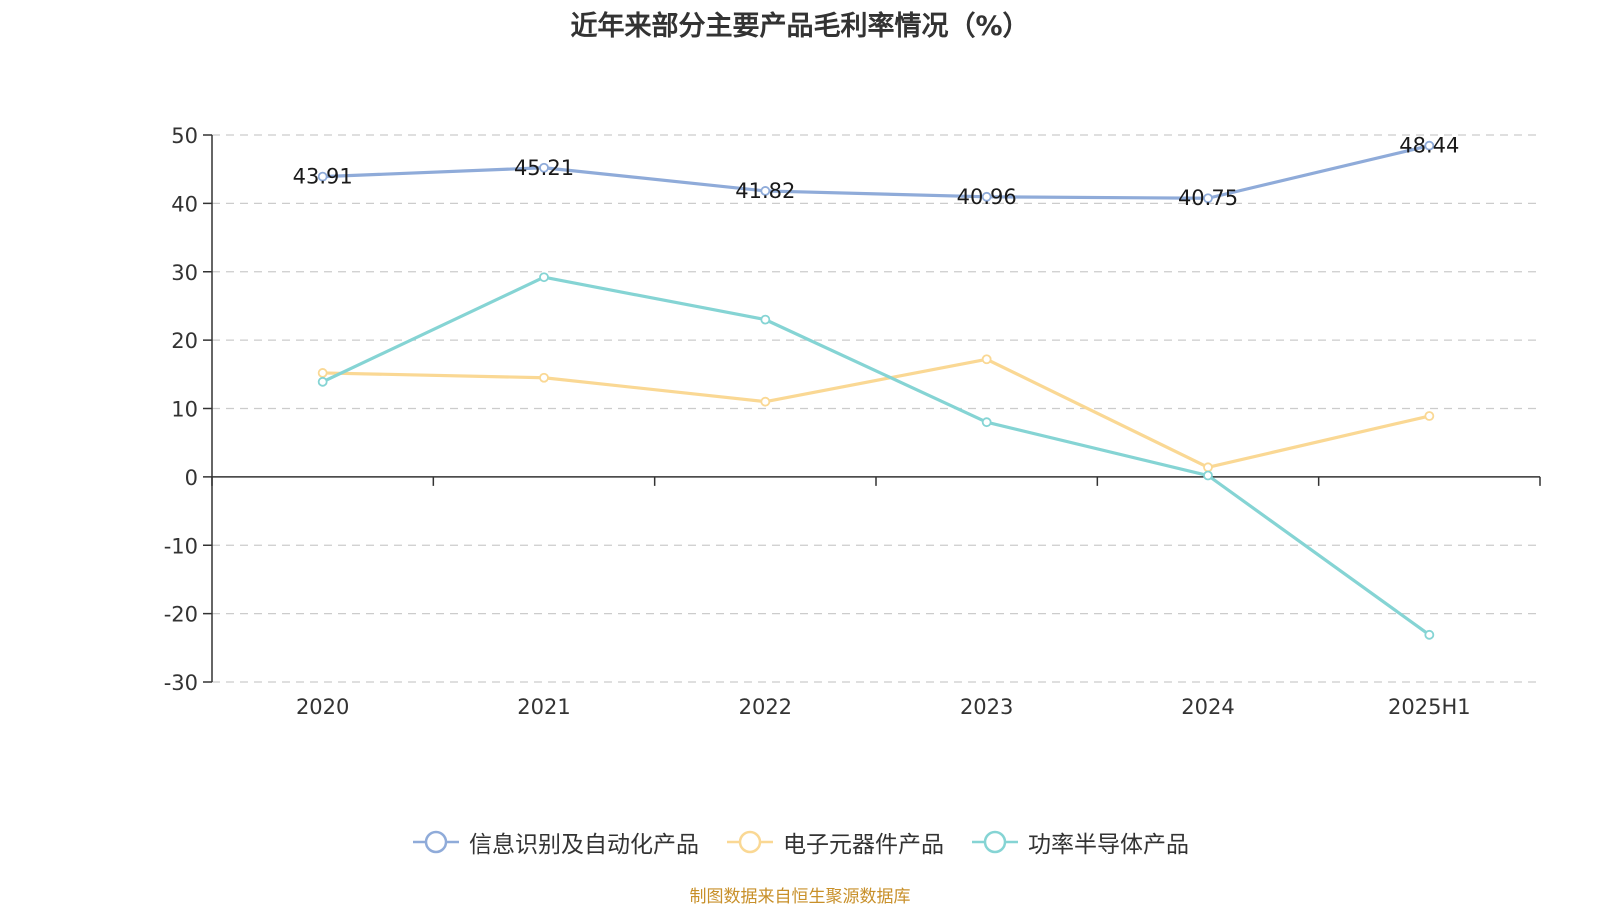 Image resolution: width=1600 pixels, height=907 pixels. What do you see at coordinates (322, 707) in the screenshot?
I see `x-tick-label: 2020` at bounding box center [322, 707].